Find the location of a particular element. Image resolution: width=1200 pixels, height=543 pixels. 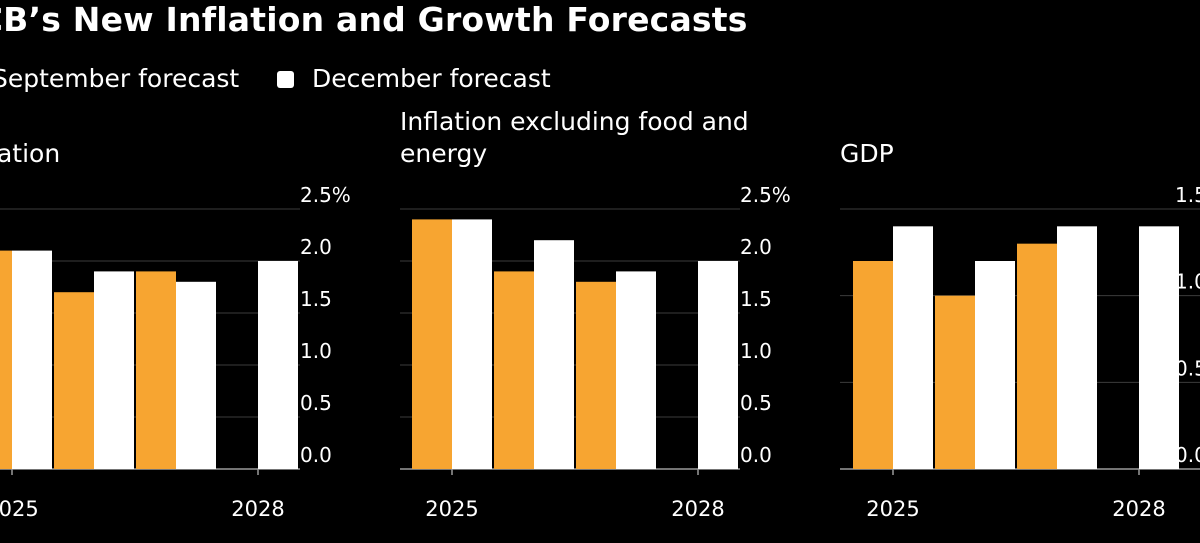

panel-title-core-inflation: Inflation excluding food and energy is located at coordinates (590, 138).